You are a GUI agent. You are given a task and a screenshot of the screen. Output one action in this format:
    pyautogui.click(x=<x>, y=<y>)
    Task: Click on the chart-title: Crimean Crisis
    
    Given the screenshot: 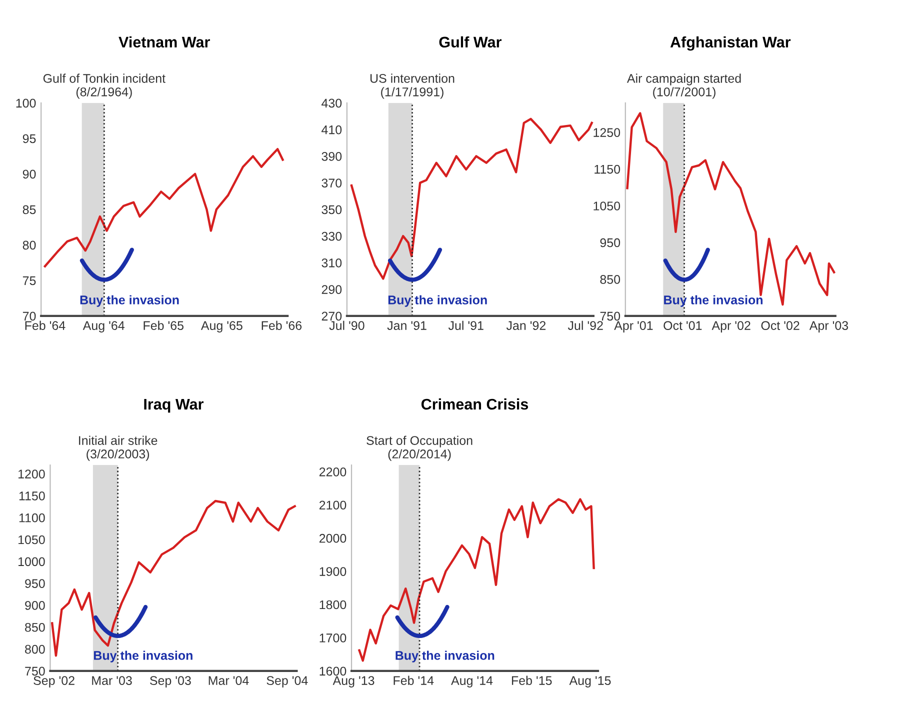 What is the action you would take?
    pyautogui.click(x=474, y=404)
    